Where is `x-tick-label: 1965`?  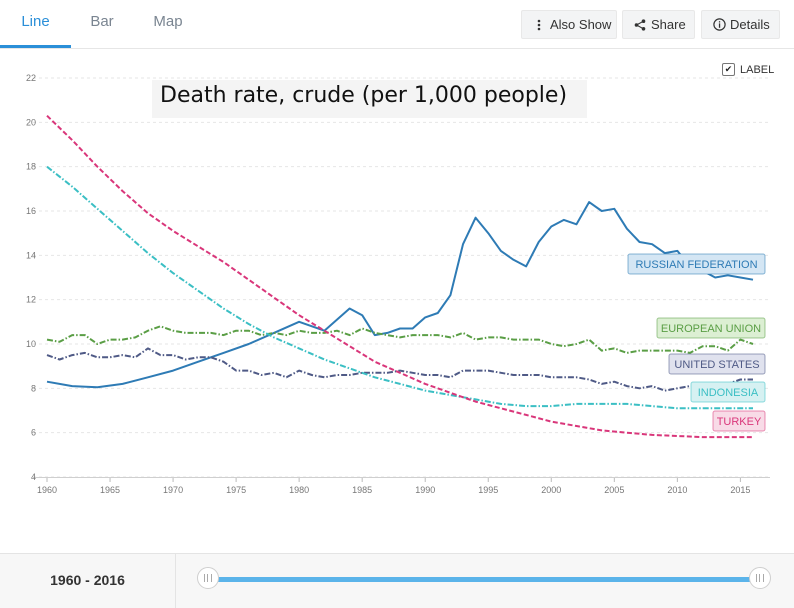
x-tick-label: 1965 is located at coordinates (110, 490).